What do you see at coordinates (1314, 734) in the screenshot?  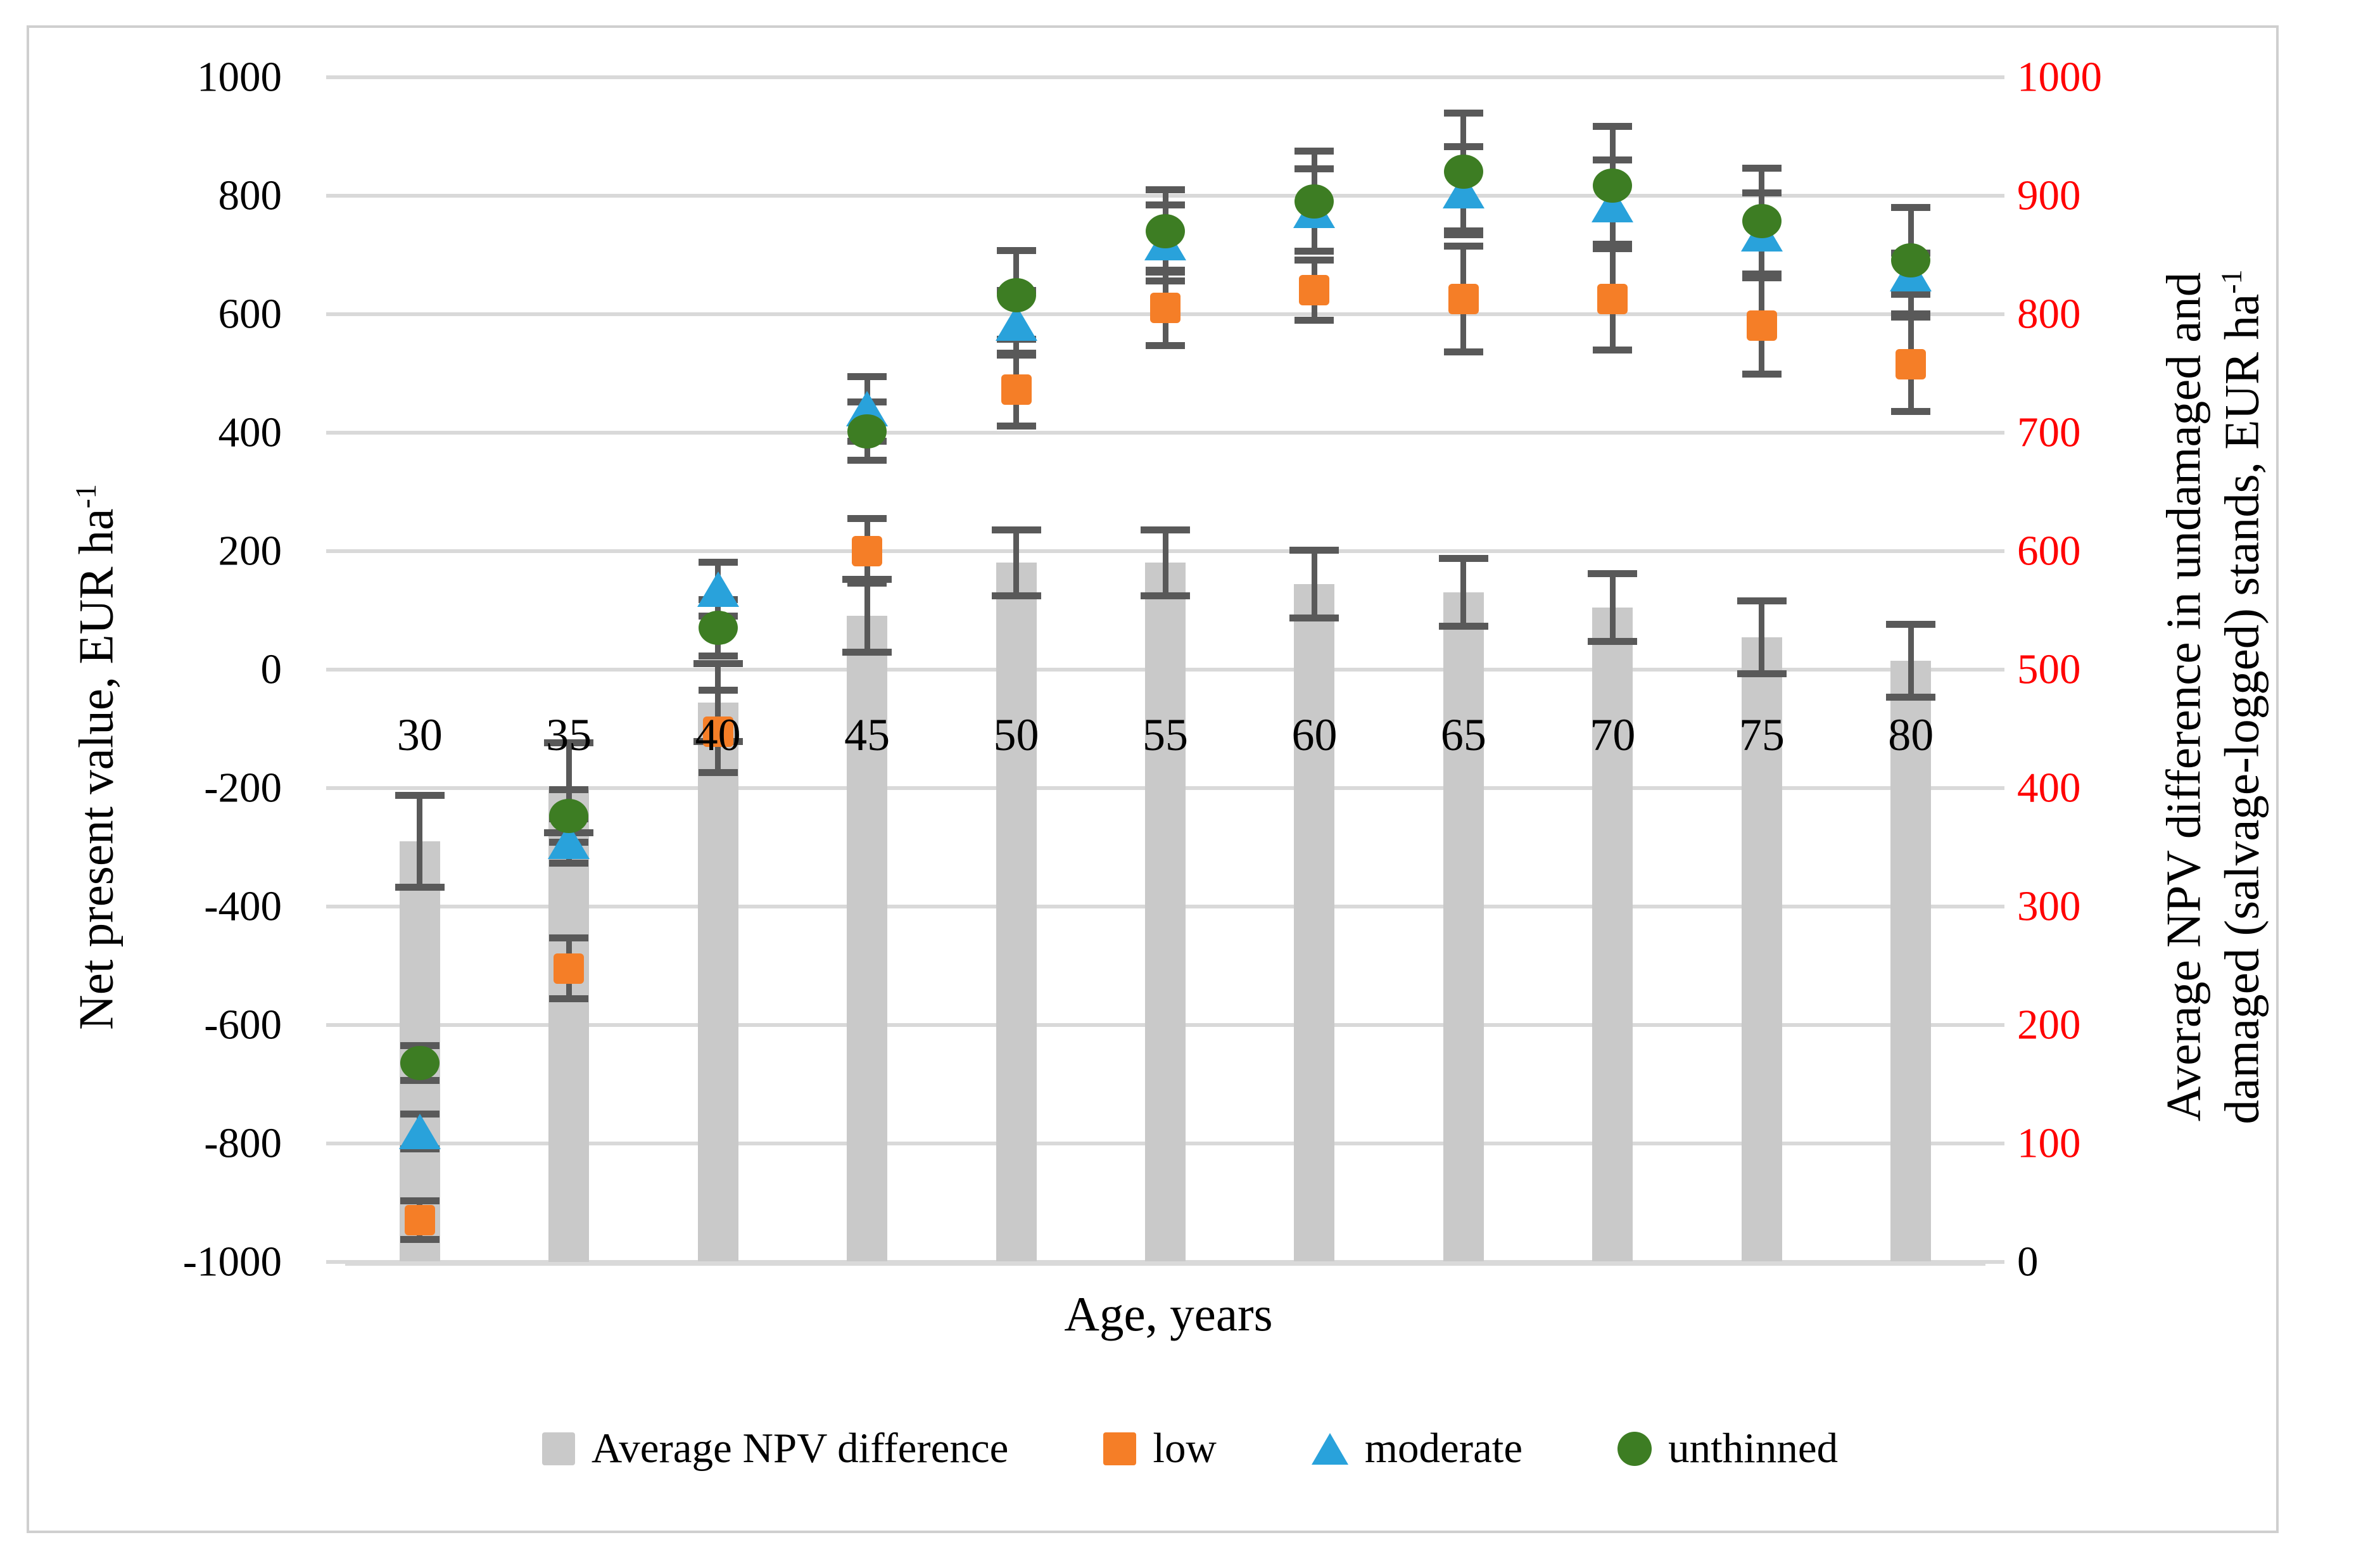 I see `x-axis-tick-label: 60` at bounding box center [1314, 734].